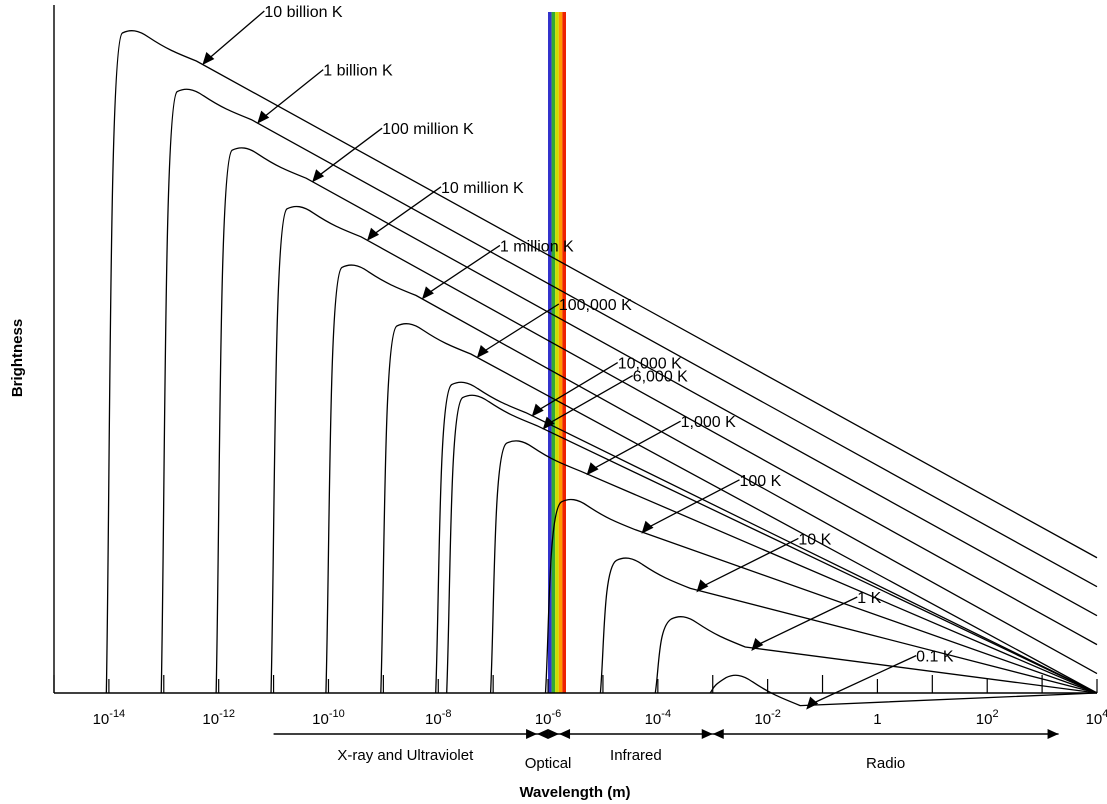 Image resolution: width=1107 pixels, height=804 pixels. I want to click on x-tick-label: 10⁻⁸, so click(438, 718).